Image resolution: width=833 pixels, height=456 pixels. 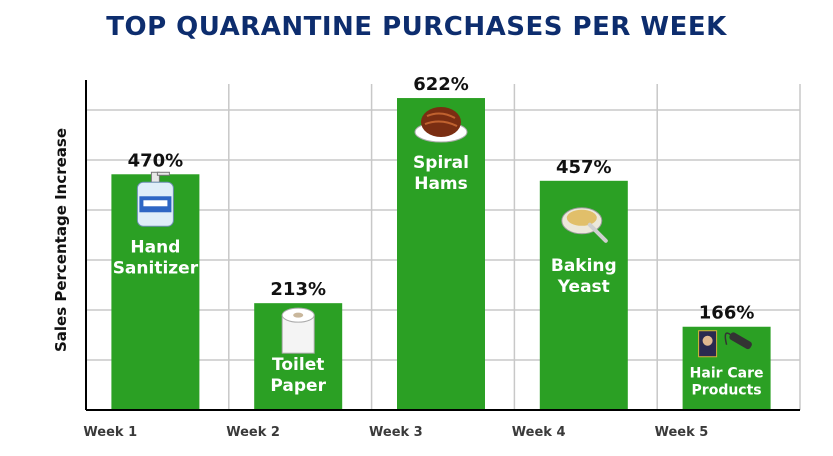 What do you see at coordinates (584, 266) in the screenshot?
I see `bar-label: Baking` at bounding box center [584, 266].